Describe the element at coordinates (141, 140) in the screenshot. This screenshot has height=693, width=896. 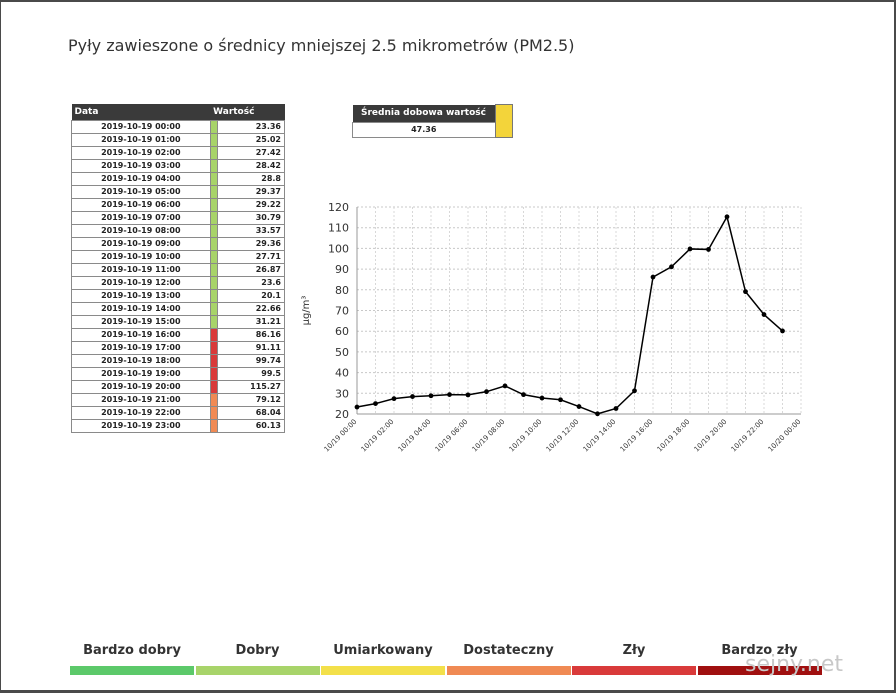
I see `row-date: 2019-10-19 01:00` at that location.